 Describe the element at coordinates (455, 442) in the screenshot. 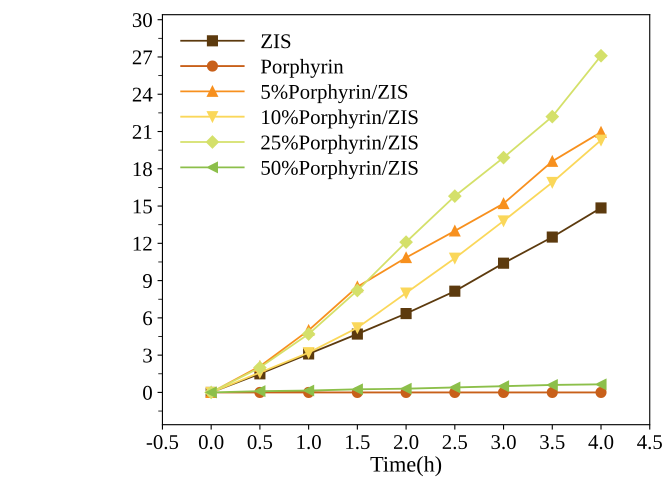

I see `x-tick-label: 2.5` at that location.